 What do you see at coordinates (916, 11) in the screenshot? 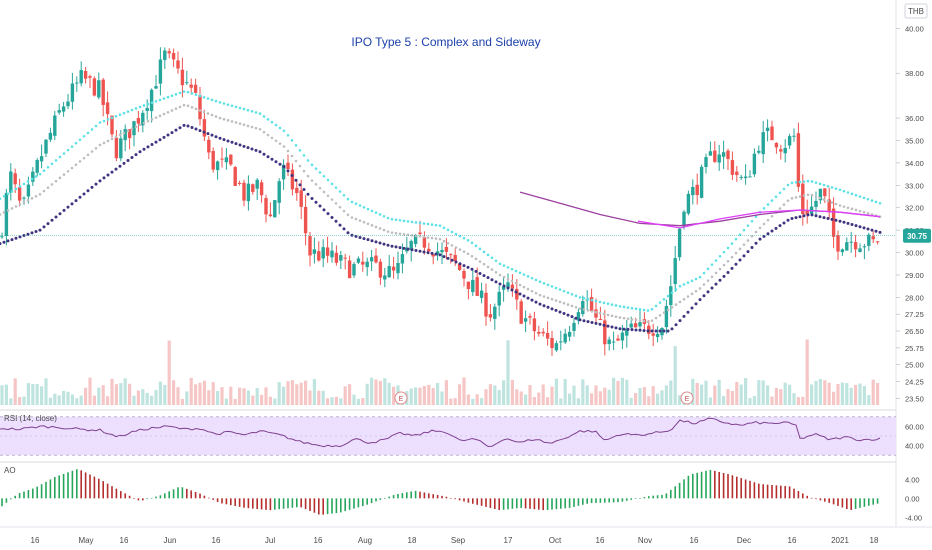
I see `currency-box` at bounding box center [916, 11].